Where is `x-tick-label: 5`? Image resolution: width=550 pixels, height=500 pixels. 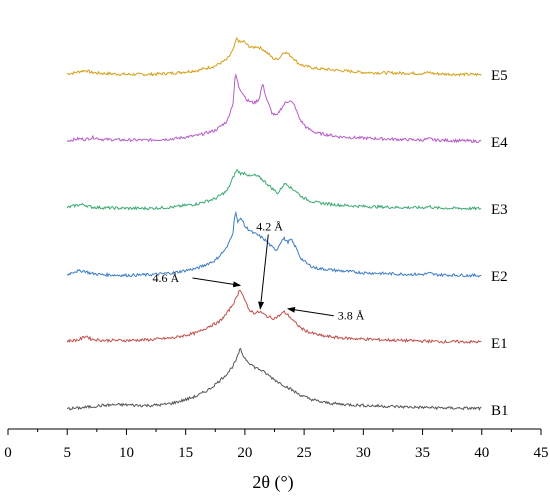
x-tick-label: 5 is located at coordinates (67, 453).